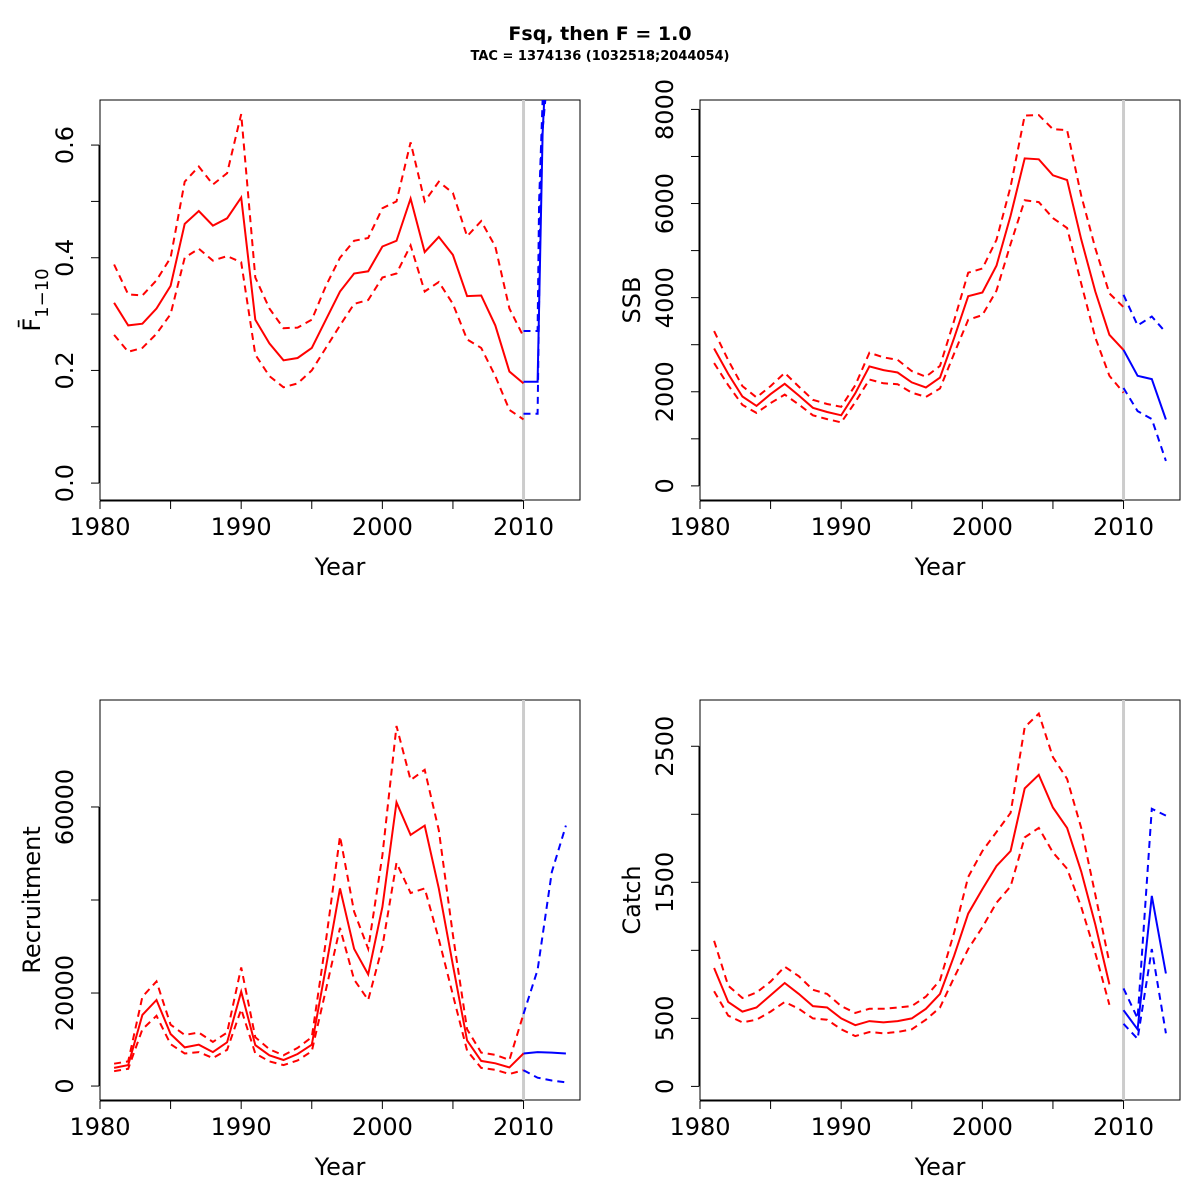 This screenshot has height=1200, width=1200. Describe the element at coordinates (241, 1127) in the screenshot. I see `recruitment-x-tick-label: 1990` at that location.